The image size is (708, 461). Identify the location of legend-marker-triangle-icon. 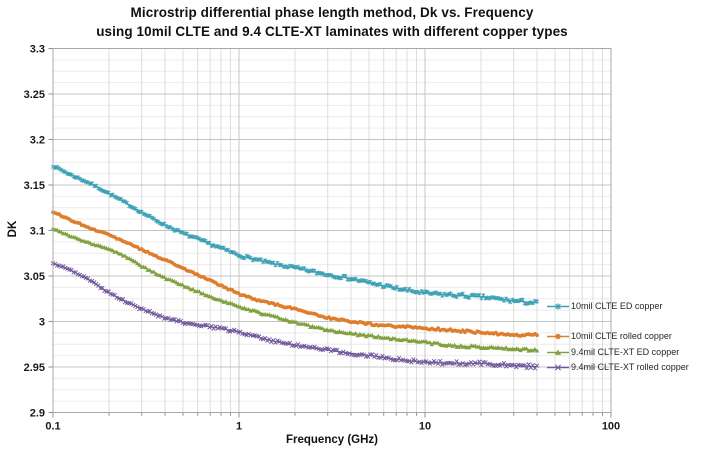
(558, 352).